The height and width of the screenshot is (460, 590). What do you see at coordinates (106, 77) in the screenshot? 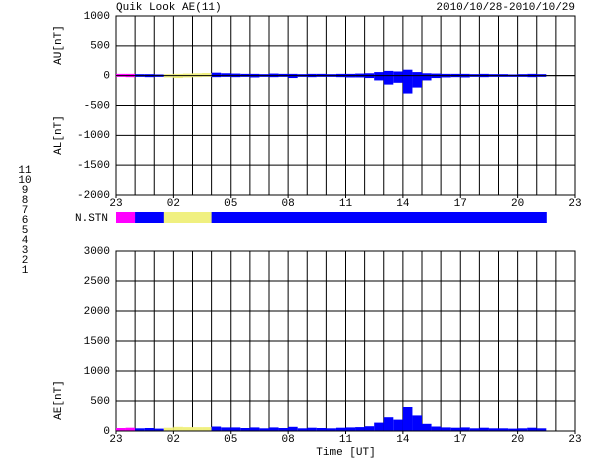
I see `y-tick-label: 0` at bounding box center [106, 77].